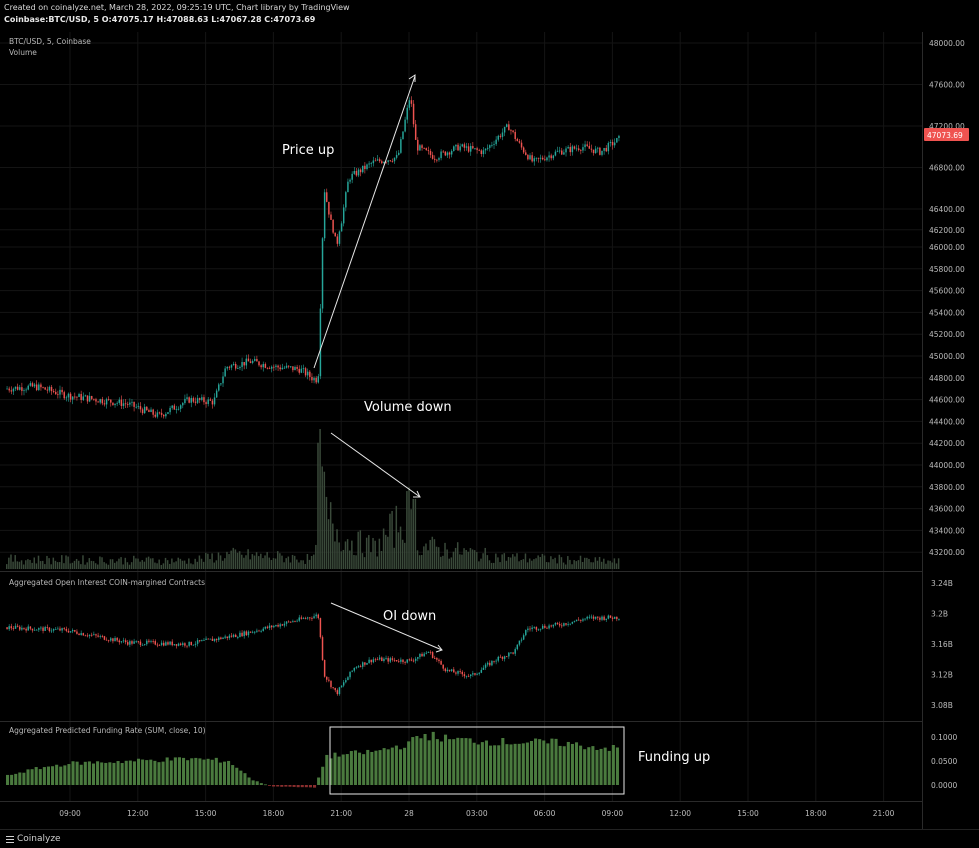 Image resolution: width=979 pixels, height=848 pixels. Describe the element at coordinates (138, 813) in the screenshot. I see `time-tick-label: 12:00` at that location.